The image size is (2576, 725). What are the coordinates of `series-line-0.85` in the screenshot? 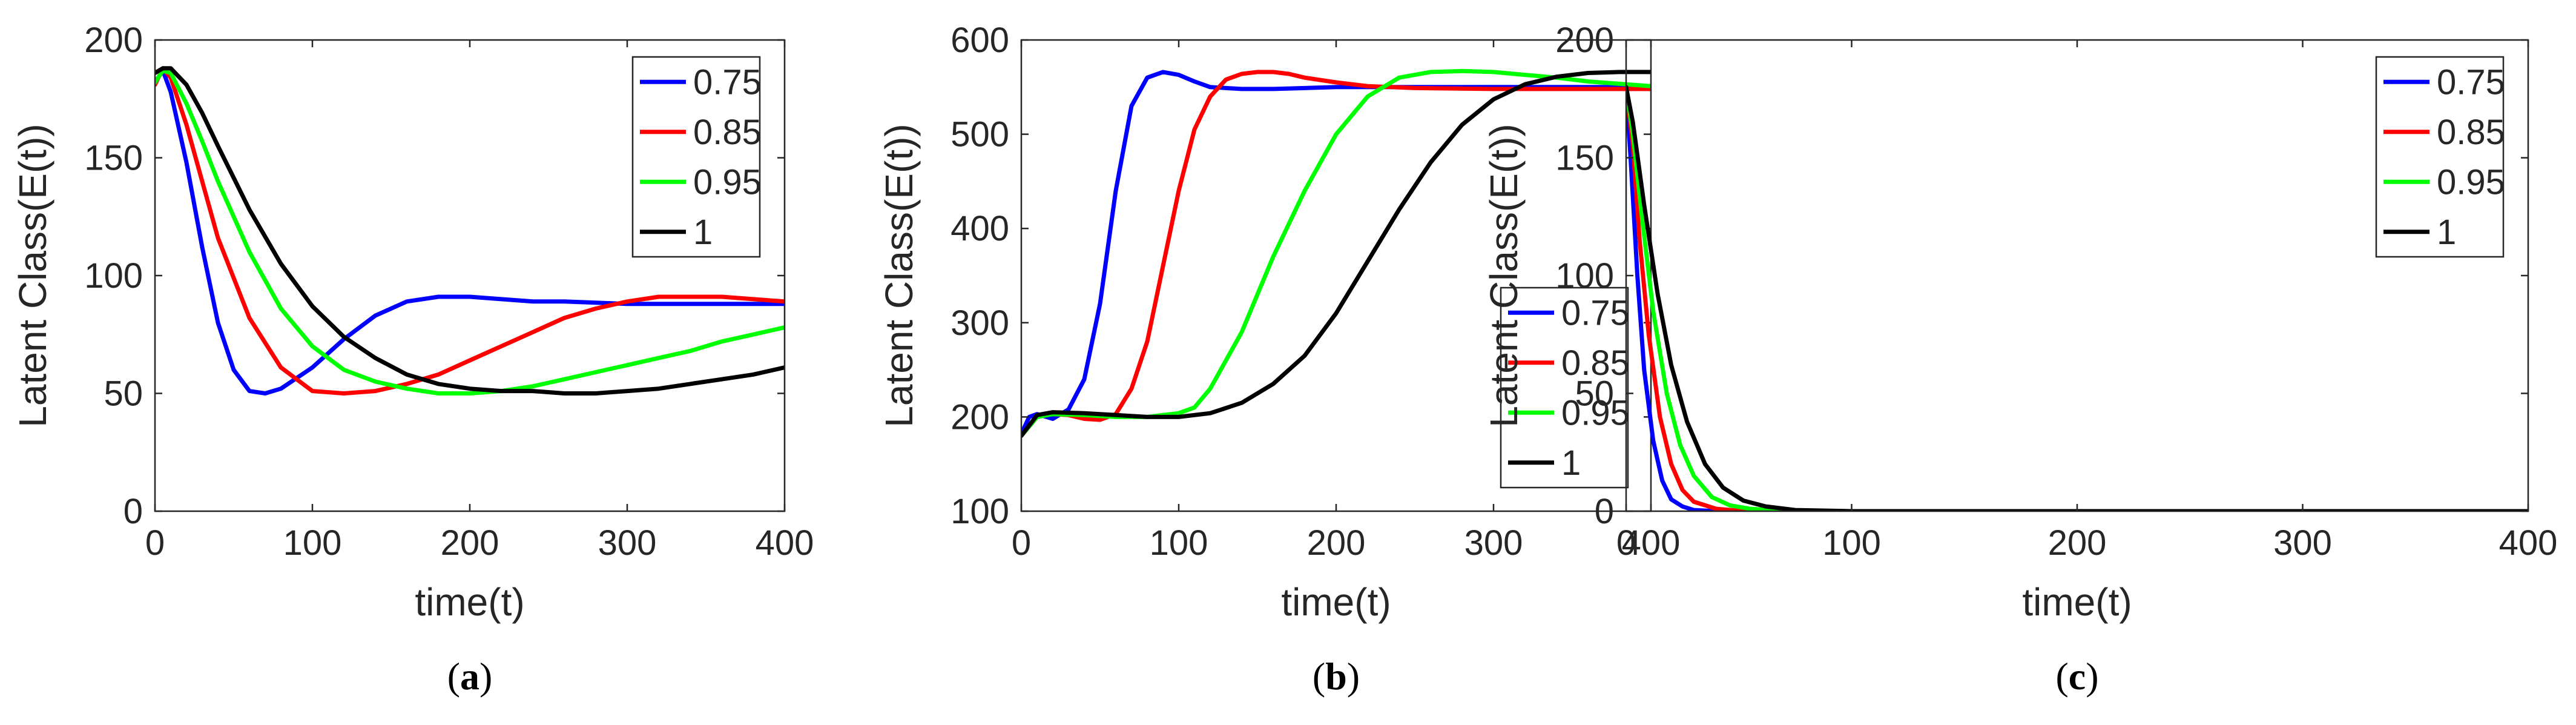 It's located at (1336, 254).